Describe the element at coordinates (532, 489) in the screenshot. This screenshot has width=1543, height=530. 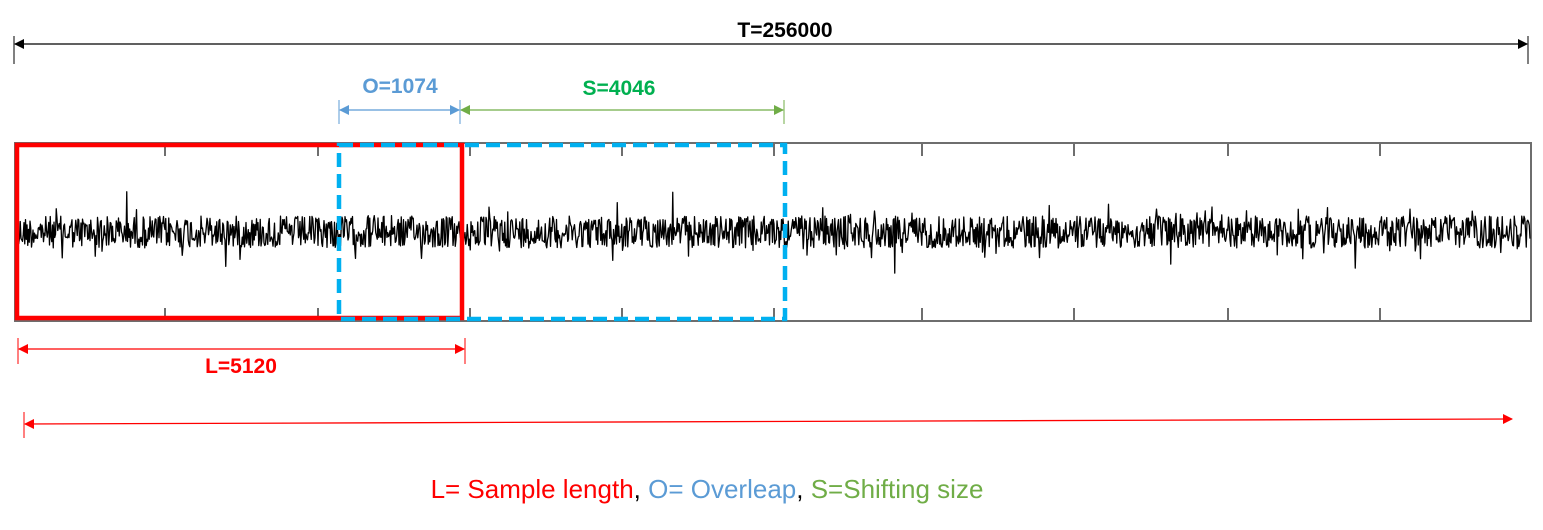
I see `legend-length: L= Sample length` at that location.